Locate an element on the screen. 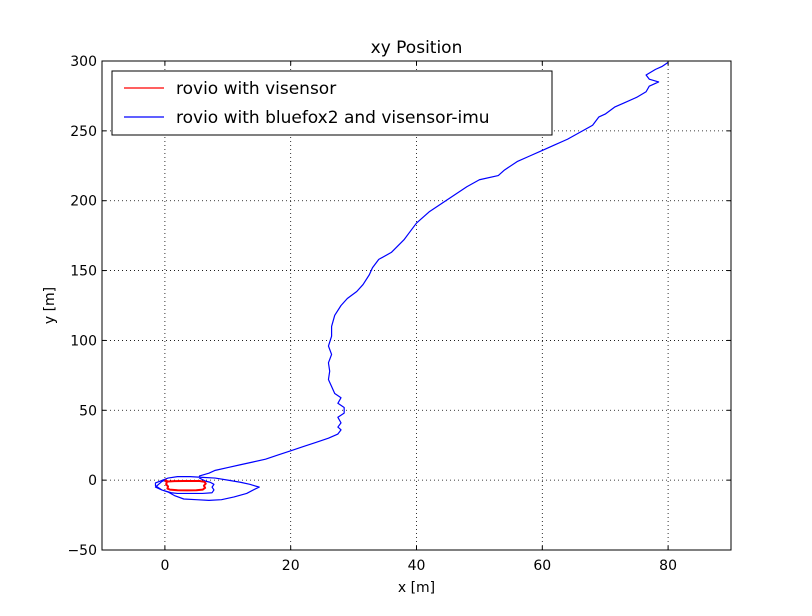  x-tick-label: 0 is located at coordinates (164, 566).